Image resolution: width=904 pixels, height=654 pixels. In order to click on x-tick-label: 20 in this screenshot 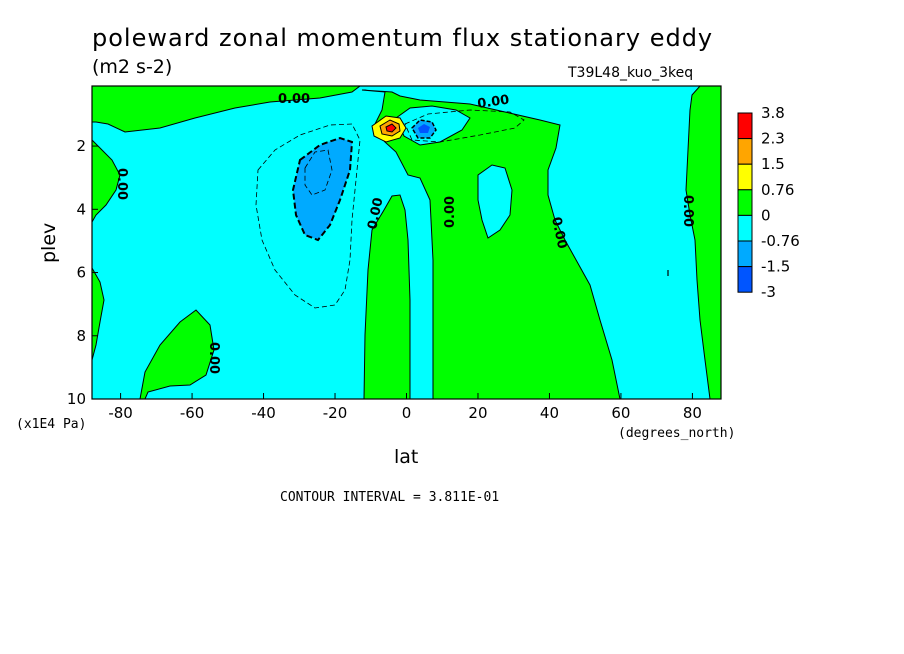, I will do `click(477, 413)`.